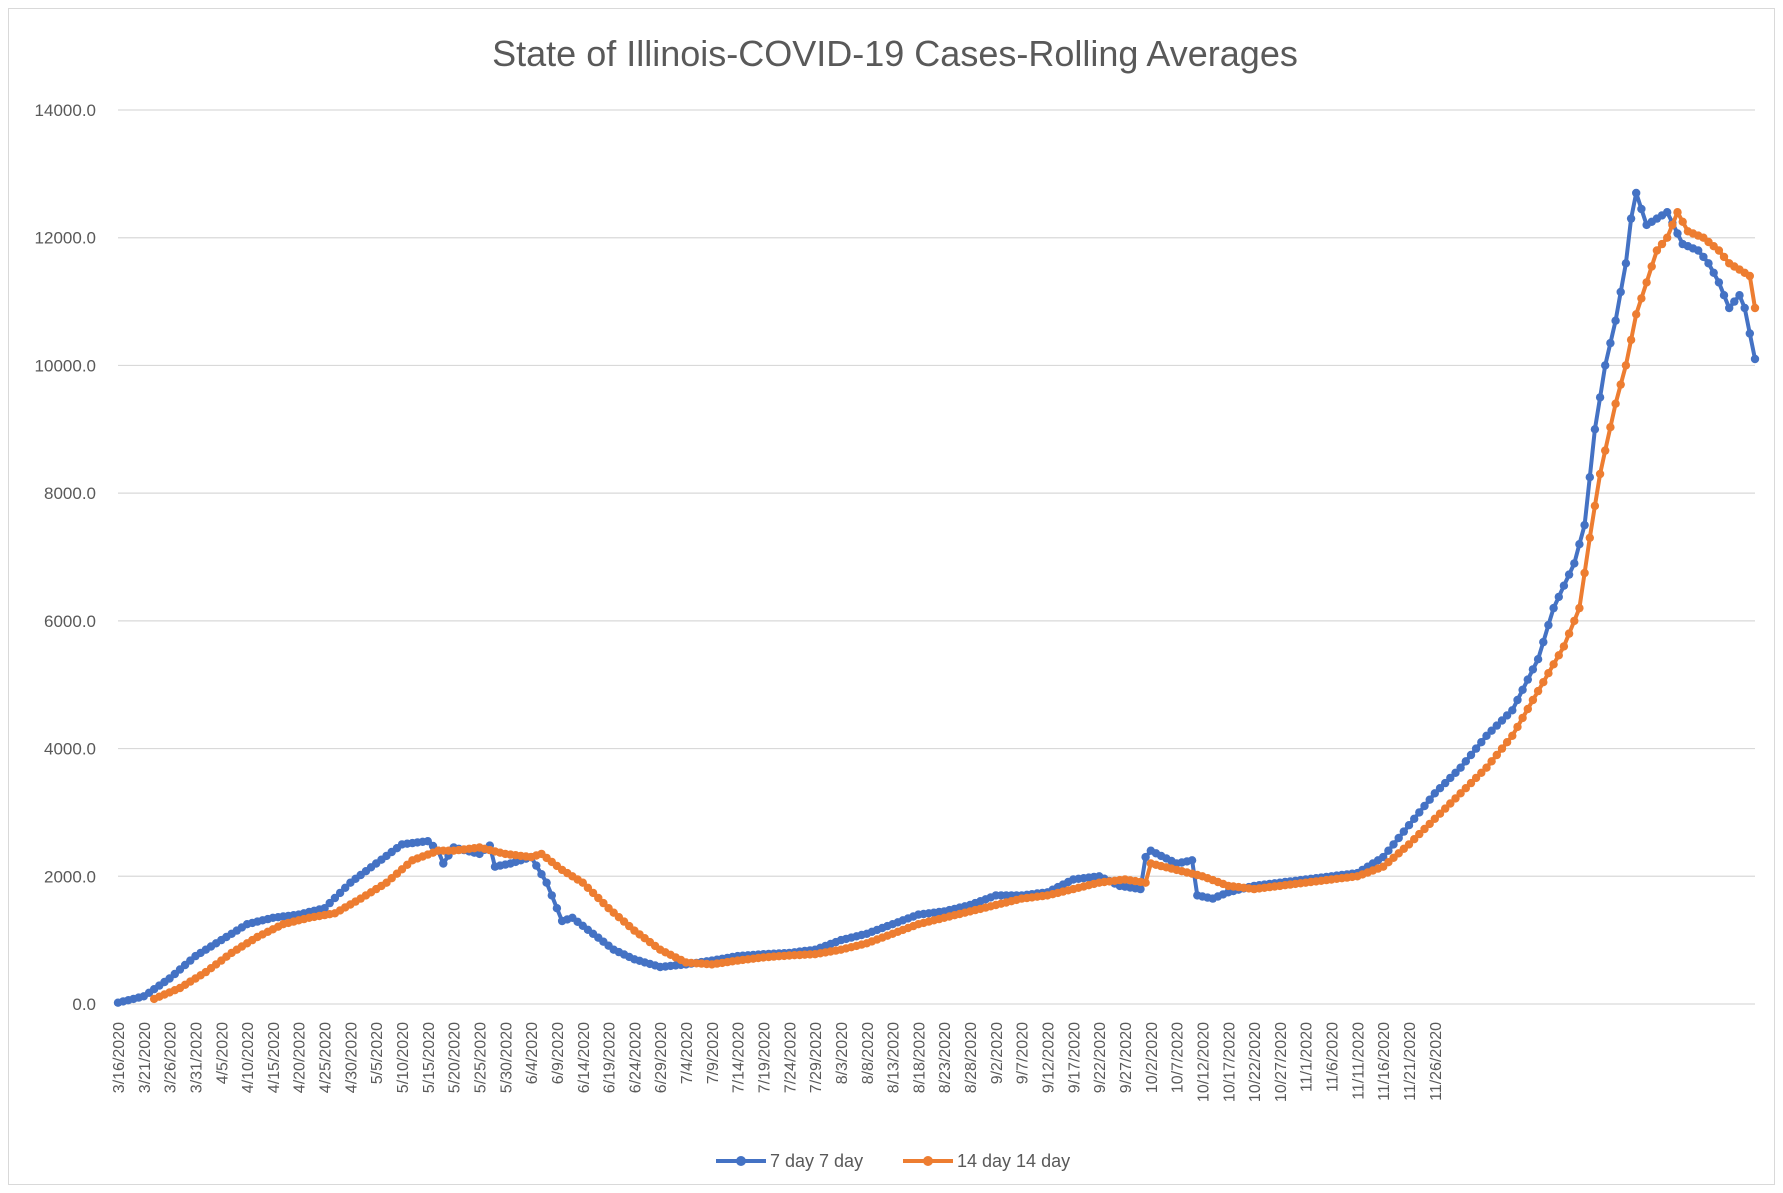  What do you see at coordinates (532, 1053) in the screenshot?
I see `x-tick-label: 6/4/2020` at bounding box center [532, 1053].